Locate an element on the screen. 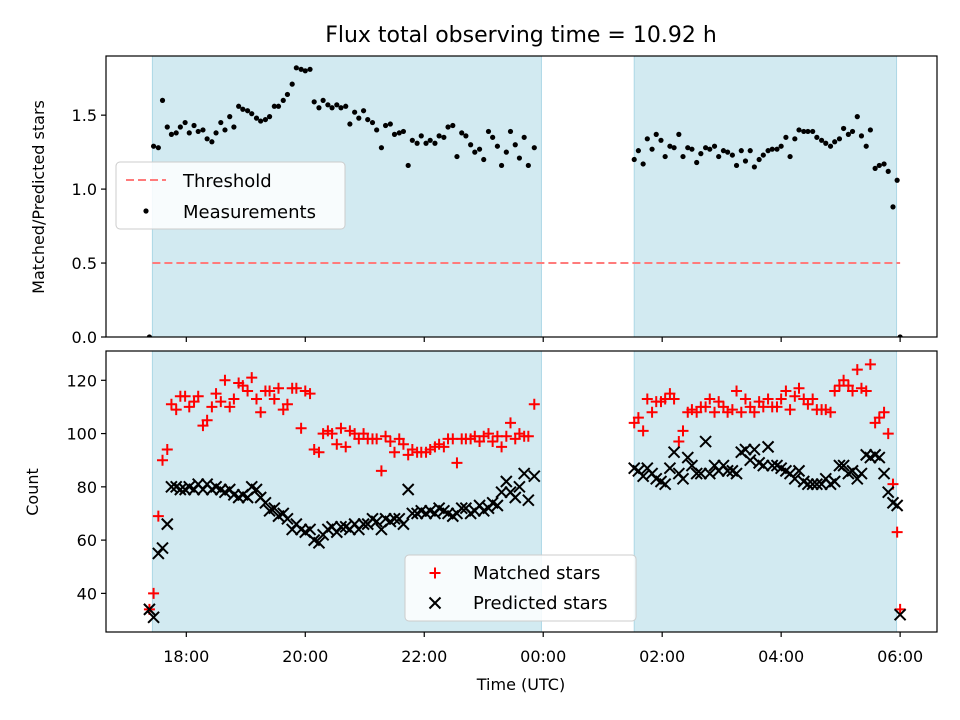  legend-measurements-swatch is located at coordinates (146, 211).